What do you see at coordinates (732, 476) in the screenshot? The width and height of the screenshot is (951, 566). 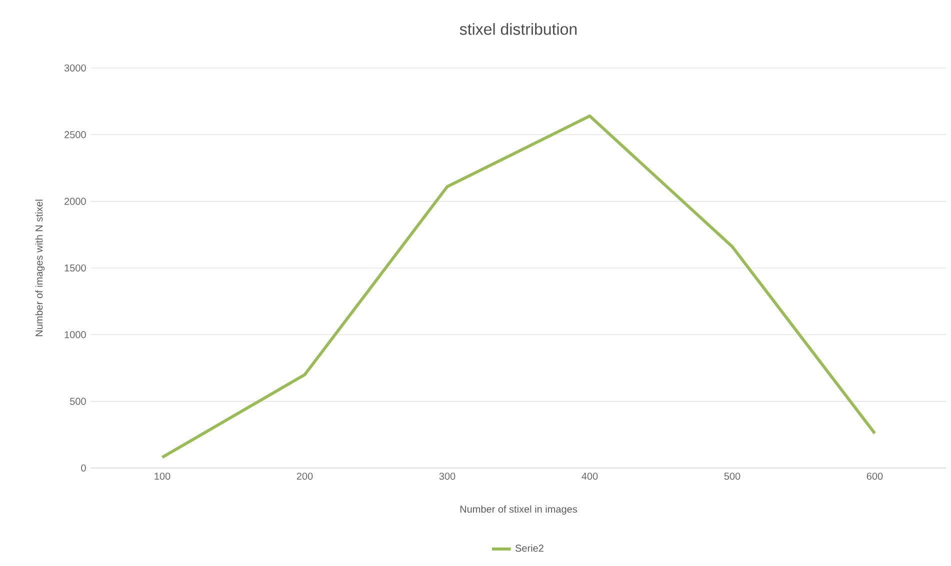 I see `x-tick-label: 500` at bounding box center [732, 476].